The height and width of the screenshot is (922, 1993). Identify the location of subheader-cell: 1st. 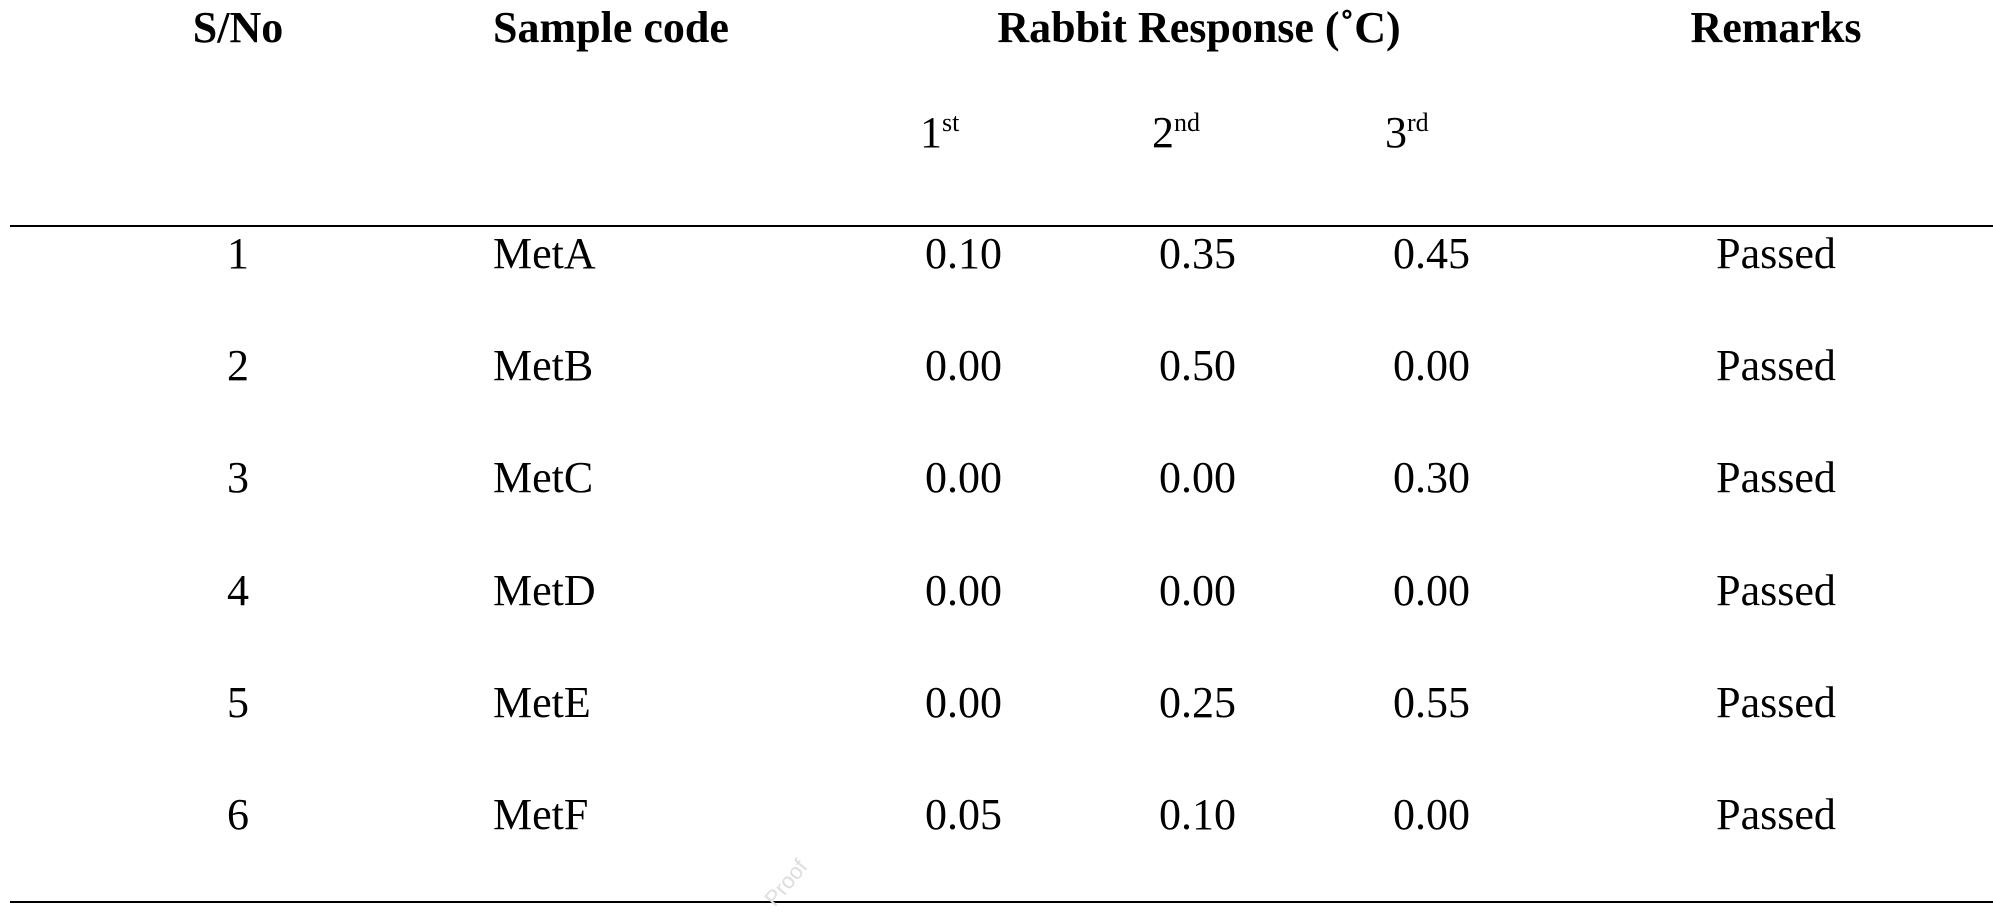
(939, 133).